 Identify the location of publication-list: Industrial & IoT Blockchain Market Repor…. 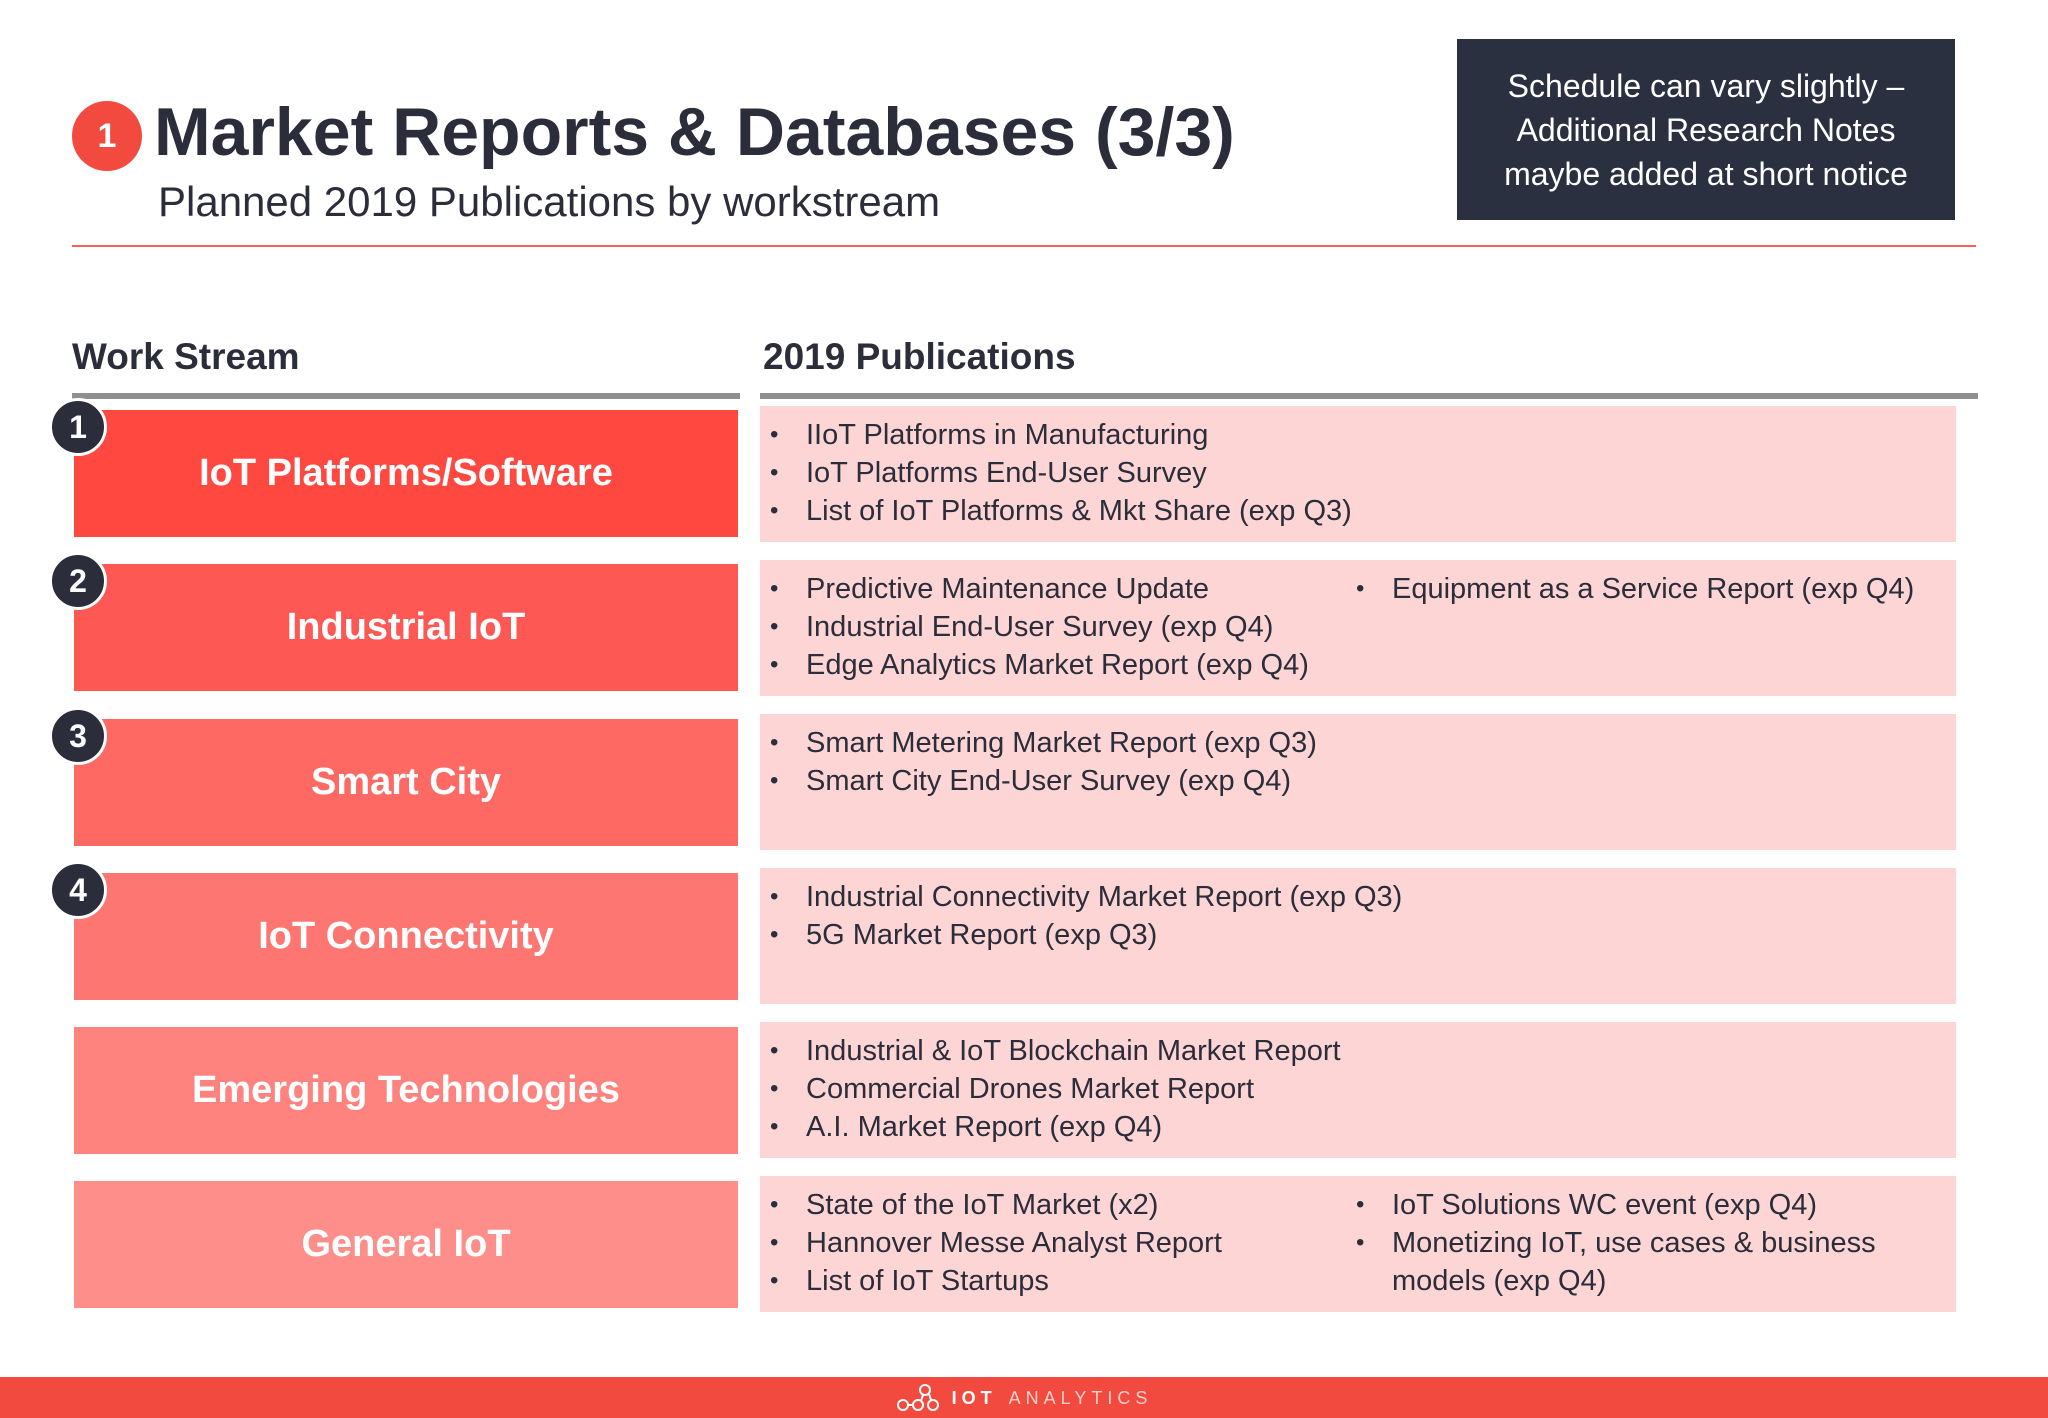
(1050, 1089).